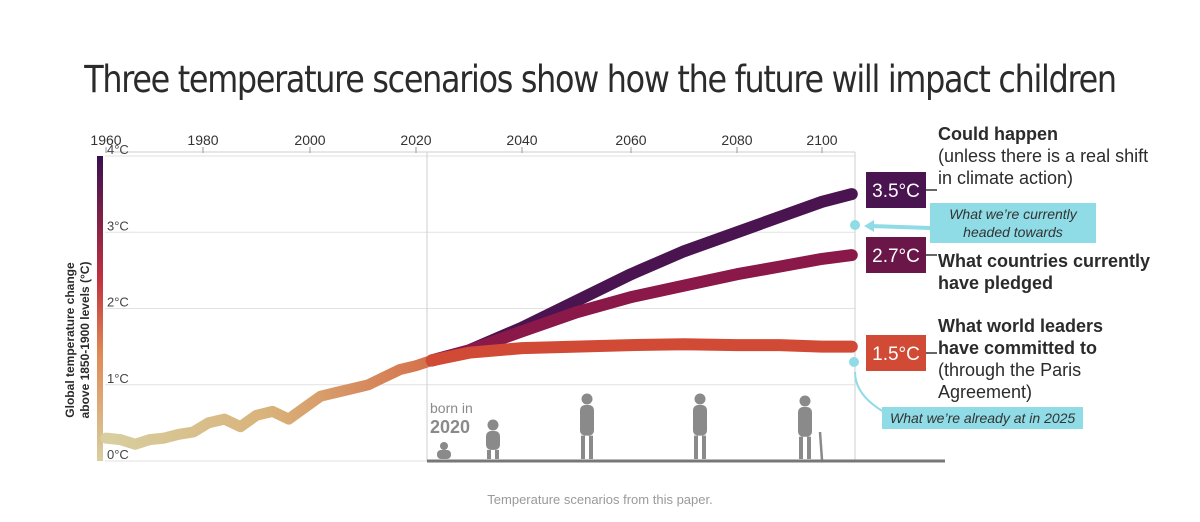 The width and height of the screenshot is (1200, 522). Describe the element at coordinates (587, 399) in the screenshot. I see `teen-head` at that location.